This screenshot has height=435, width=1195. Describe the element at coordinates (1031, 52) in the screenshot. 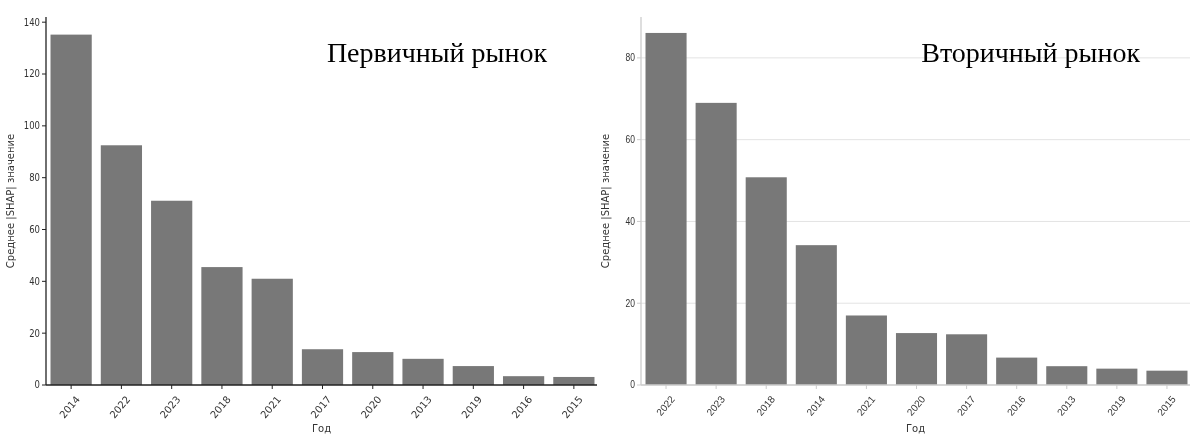

I see `text: Вторичный рынок` at that location.